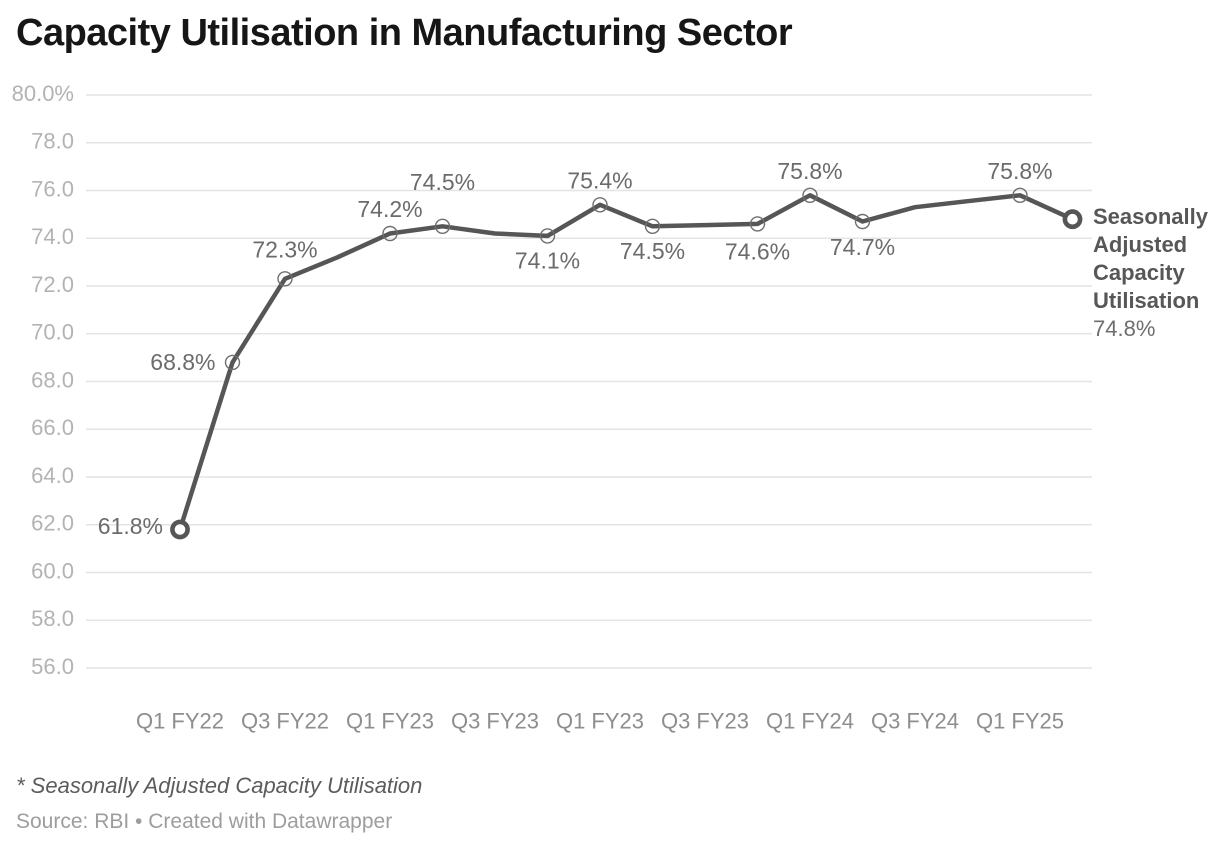 The height and width of the screenshot is (848, 1220). I want to click on x-tick-label: Q3 FY24, so click(915, 720).